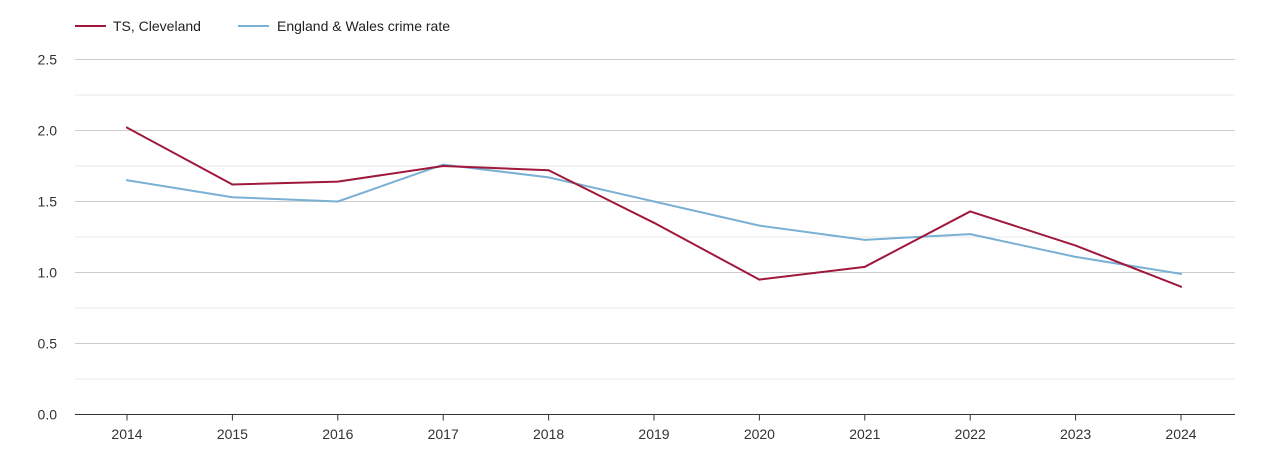  Describe the element at coordinates (48, 60) in the screenshot. I see `y-tick-label: 2.5` at that location.